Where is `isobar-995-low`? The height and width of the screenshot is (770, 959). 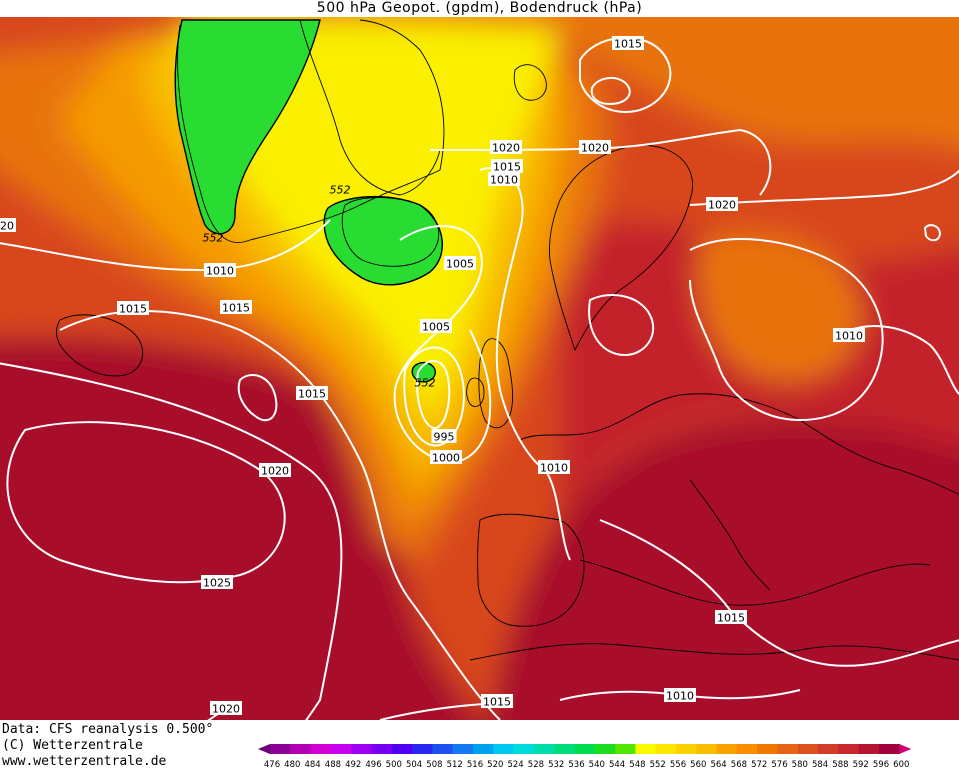 isobar-995-low is located at coordinates (433, 394).